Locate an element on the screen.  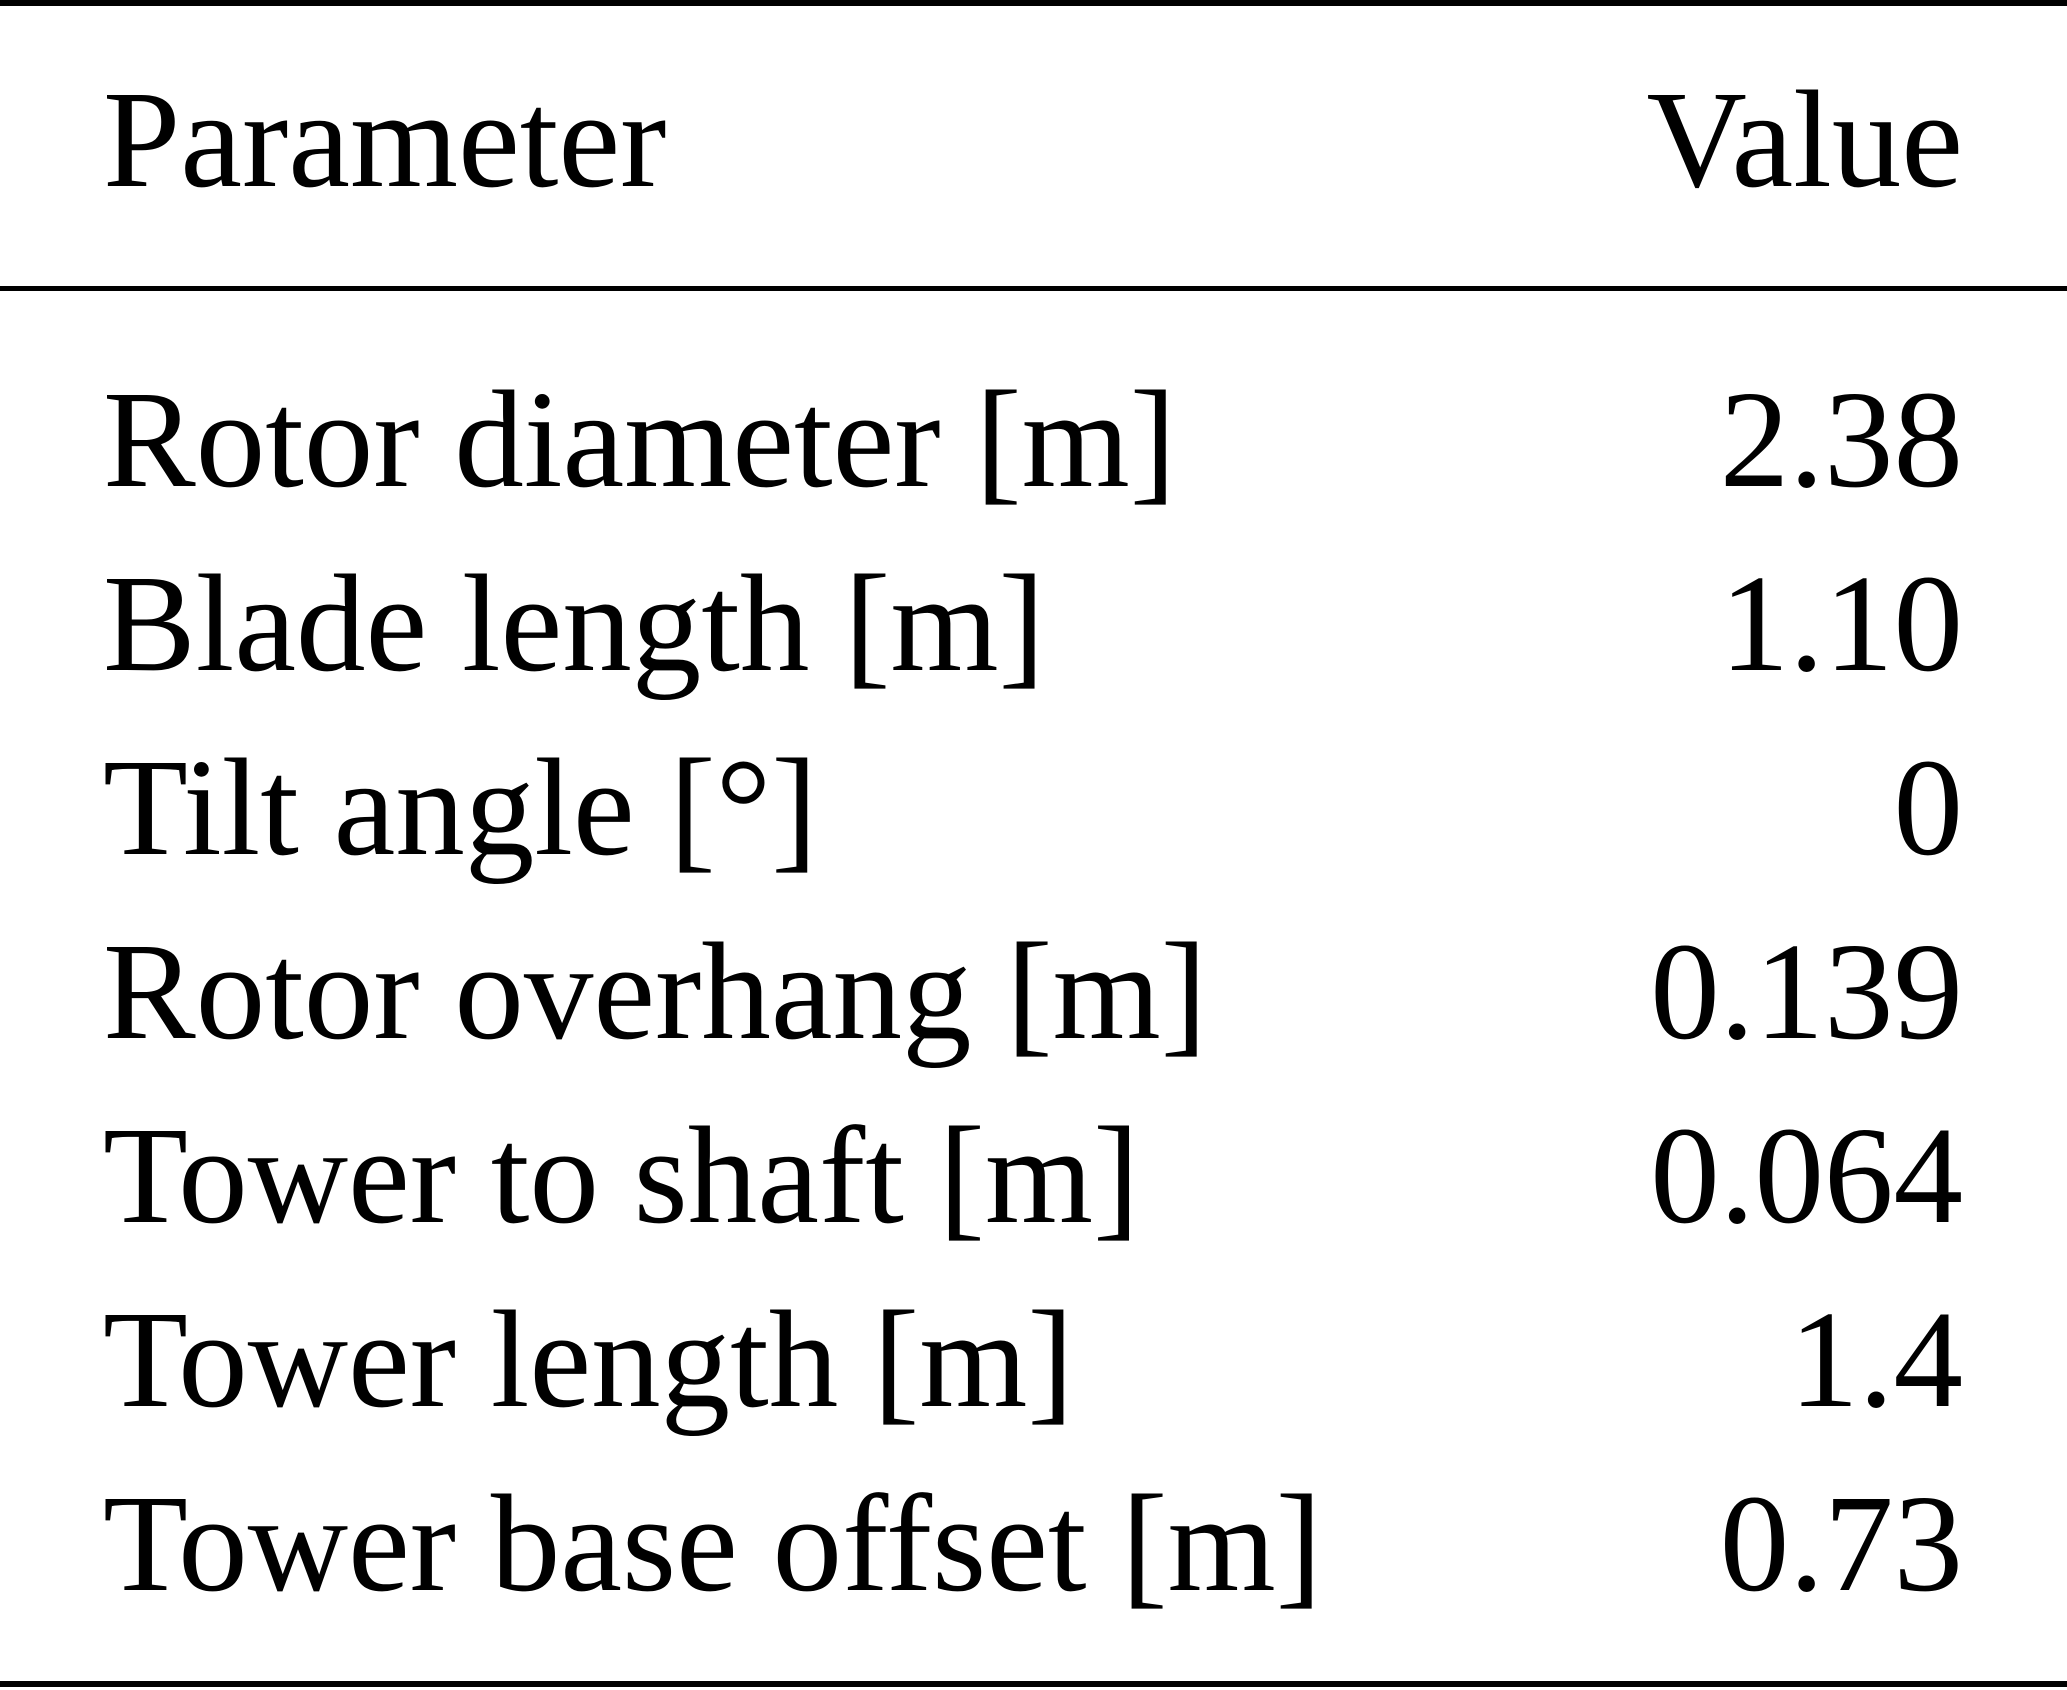
table-row: Tower to shaft [m] 0.064 is located at coordinates (1033, 1176).